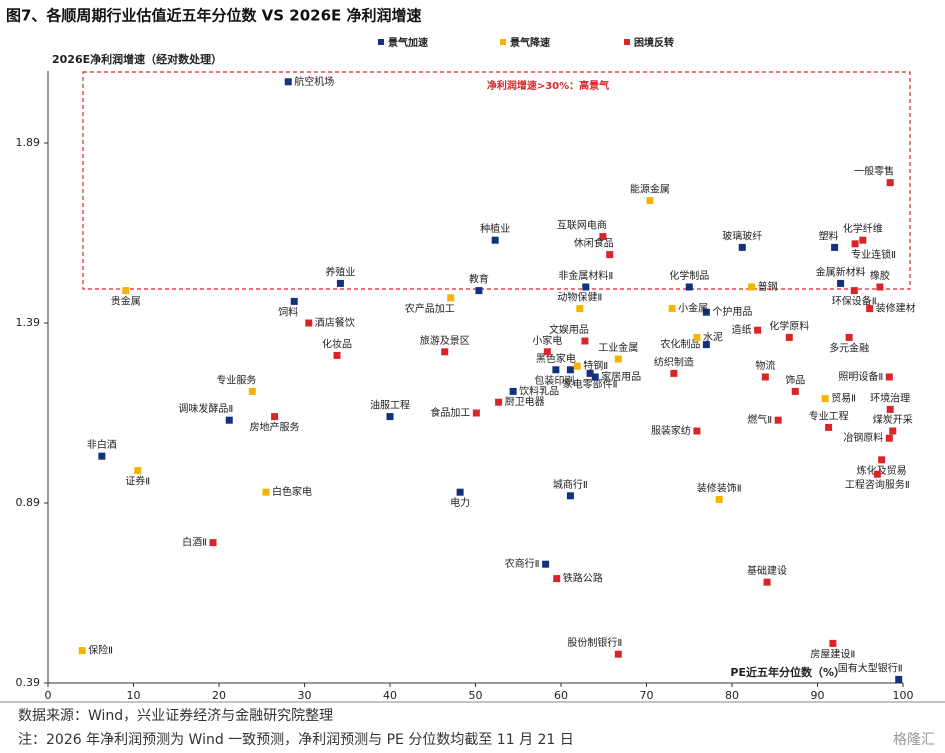 The height and width of the screenshot is (753, 945). Describe the element at coordinates (175, 716) in the screenshot. I see `source: 数据来源：Wind，兴业证券经济与金融研究院整理` at that location.